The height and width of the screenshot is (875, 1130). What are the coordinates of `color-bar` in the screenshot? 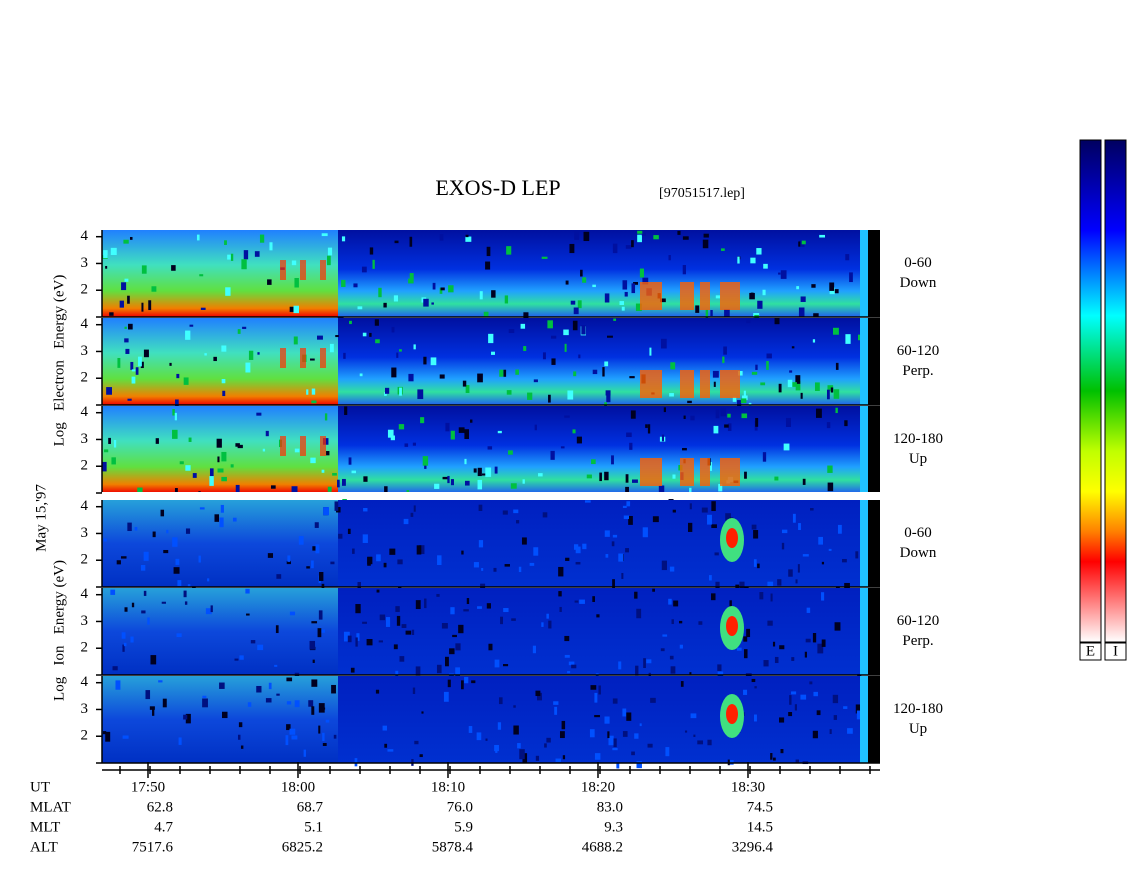 It's located at (1115, 391).